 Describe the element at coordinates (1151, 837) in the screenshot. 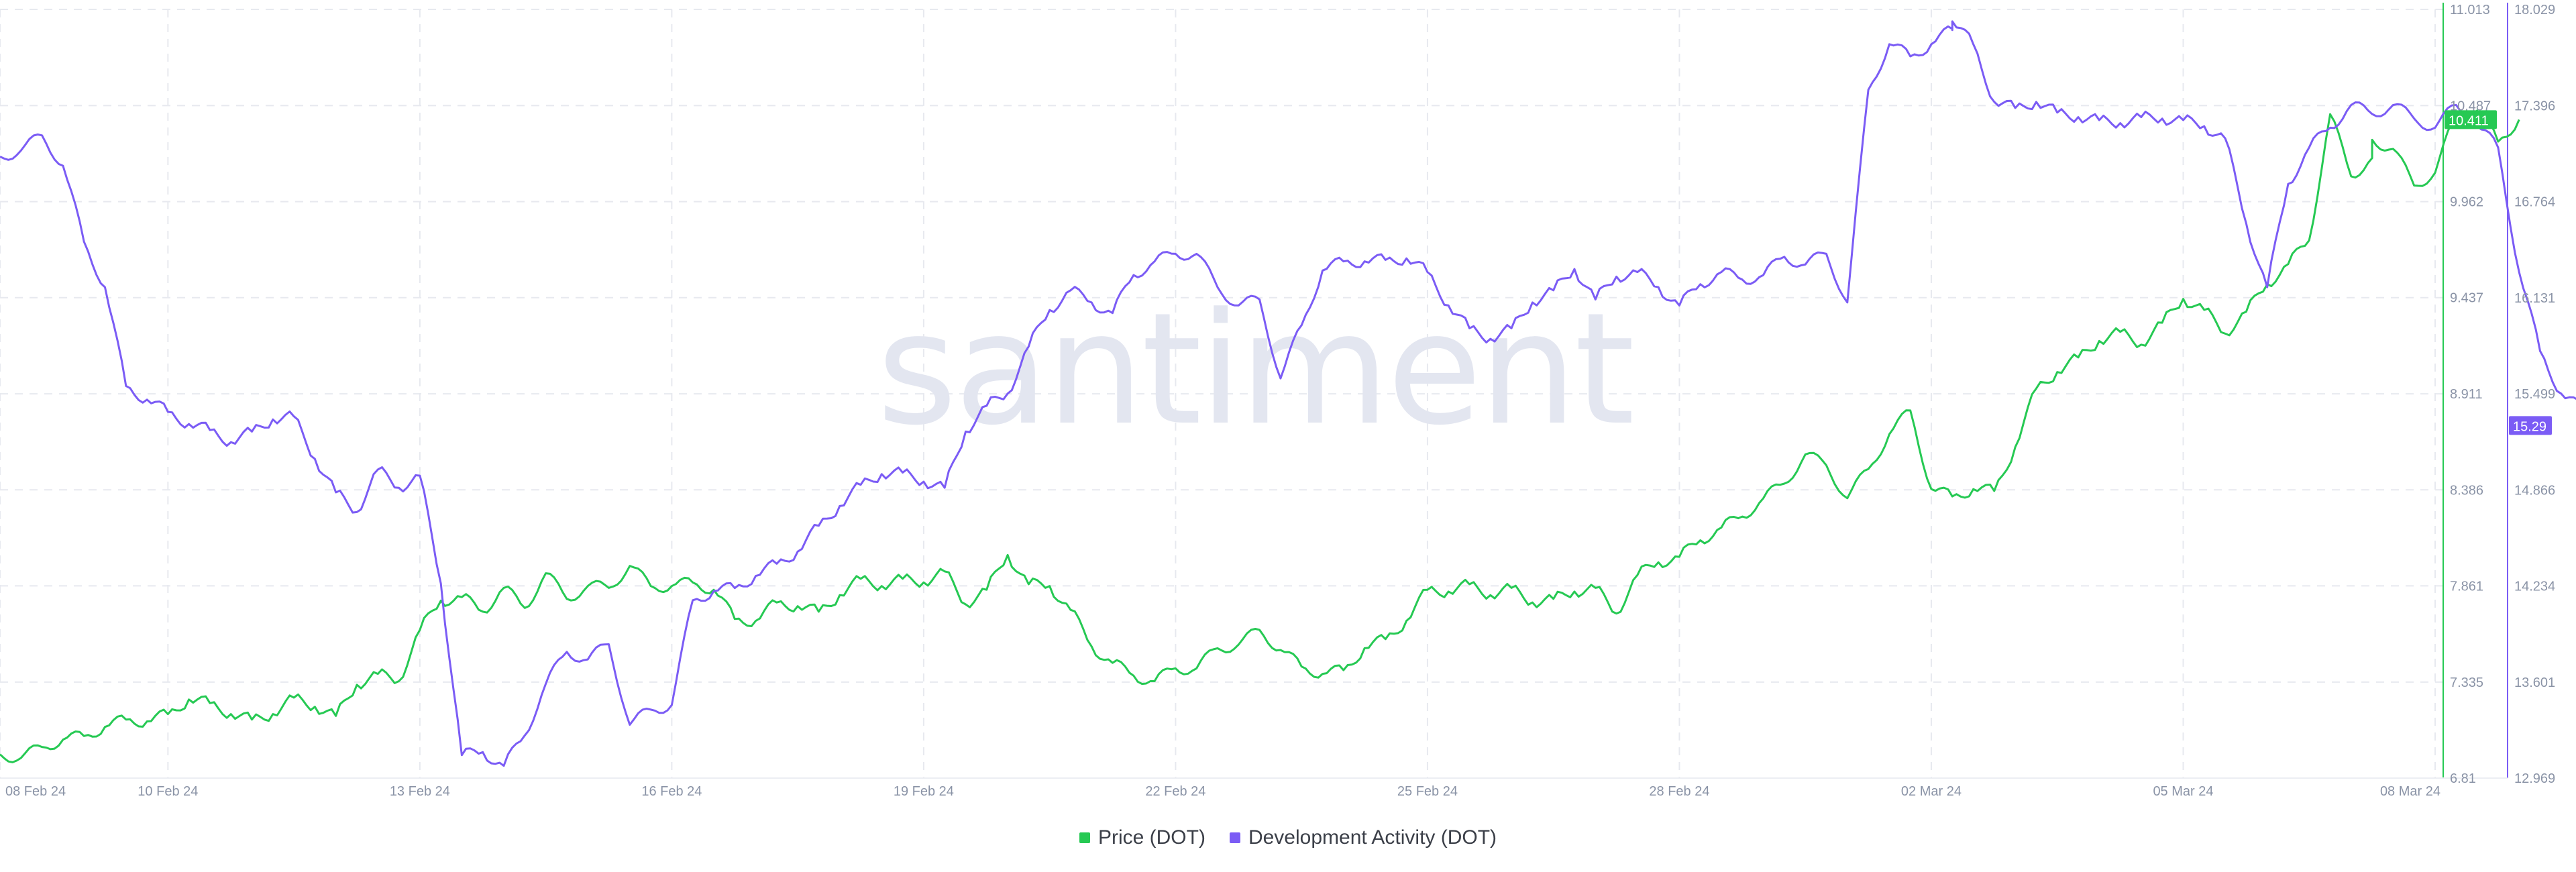

I see `legend-label-price: Price (DOT)` at that location.